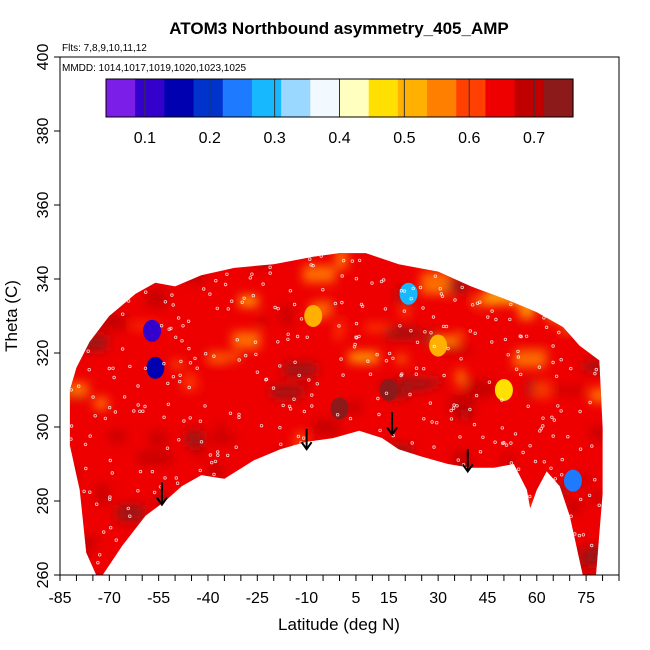 The height and width of the screenshot is (650, 650). What do you see at coordinates (158, 598) in the screenshot?
I see `x-tick-label: -55` at bounding box center [158, 598].